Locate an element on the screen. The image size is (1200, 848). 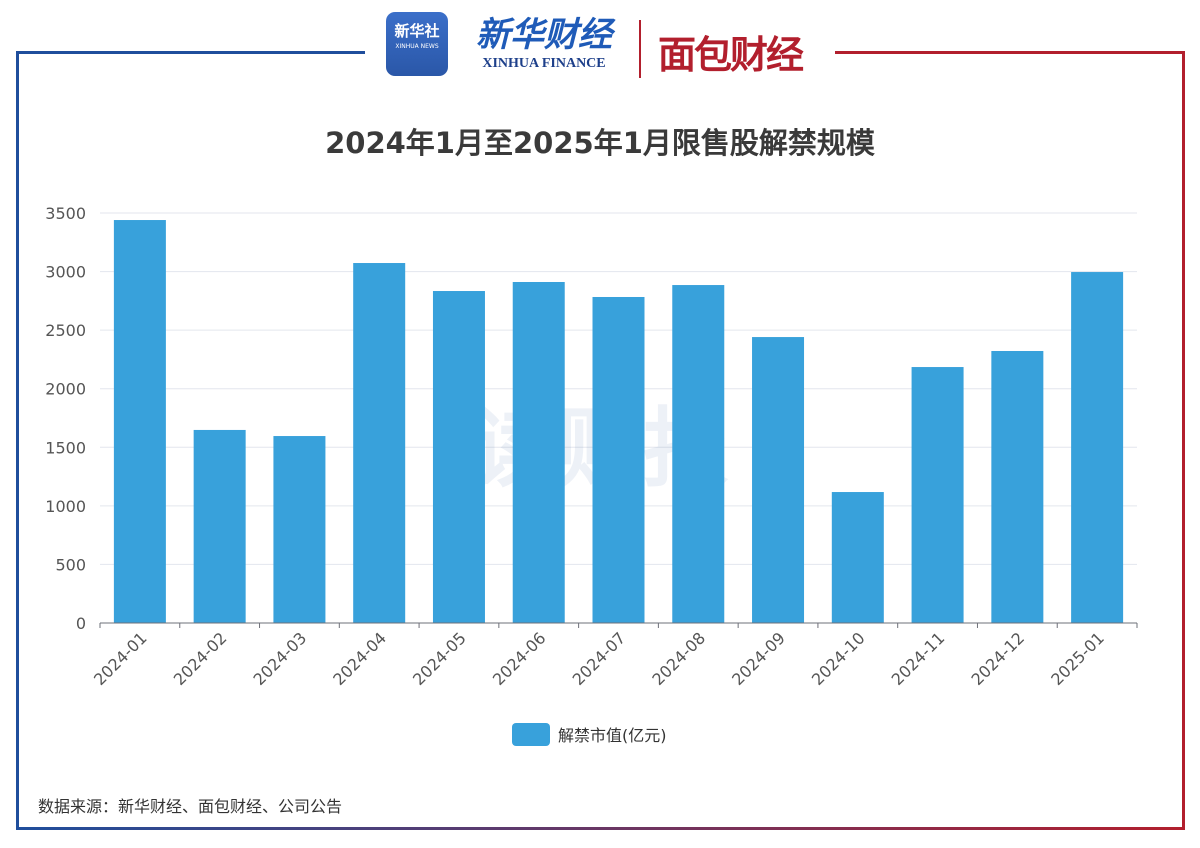
x-tick-label: 2024-06 is located at coordinates (519, 658).